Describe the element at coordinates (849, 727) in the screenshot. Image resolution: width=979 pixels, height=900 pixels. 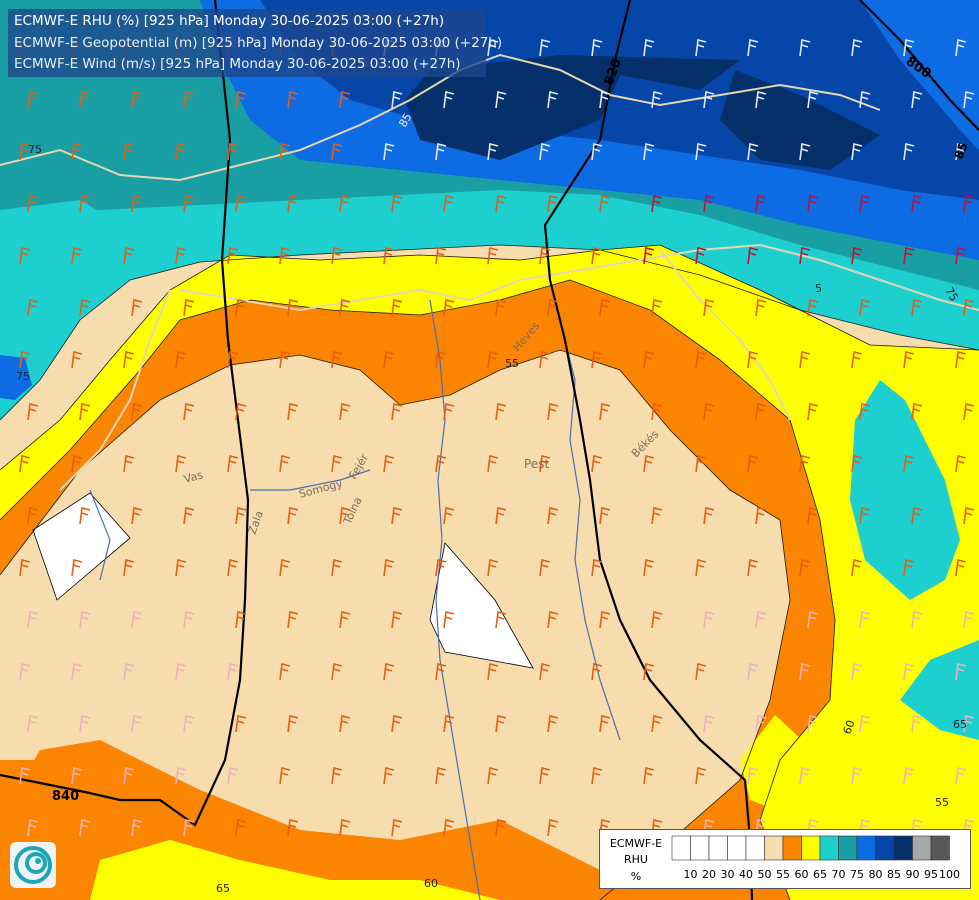
I see `rhu-label-60-east: 60` at that location.